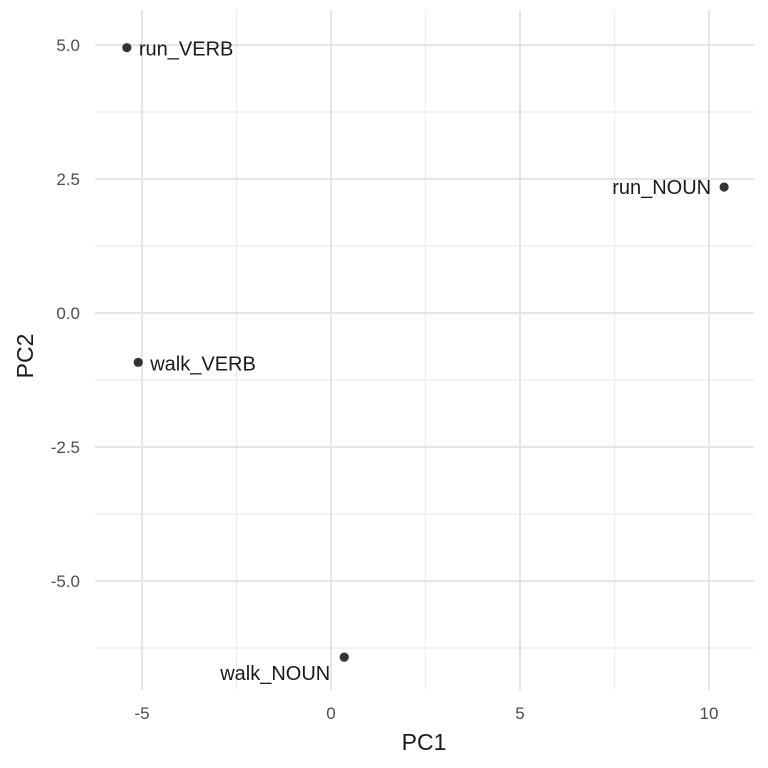 The height and width of the screenshot is (768, 768). I want to click on y-axis-title: PC2, so click(25, 356).